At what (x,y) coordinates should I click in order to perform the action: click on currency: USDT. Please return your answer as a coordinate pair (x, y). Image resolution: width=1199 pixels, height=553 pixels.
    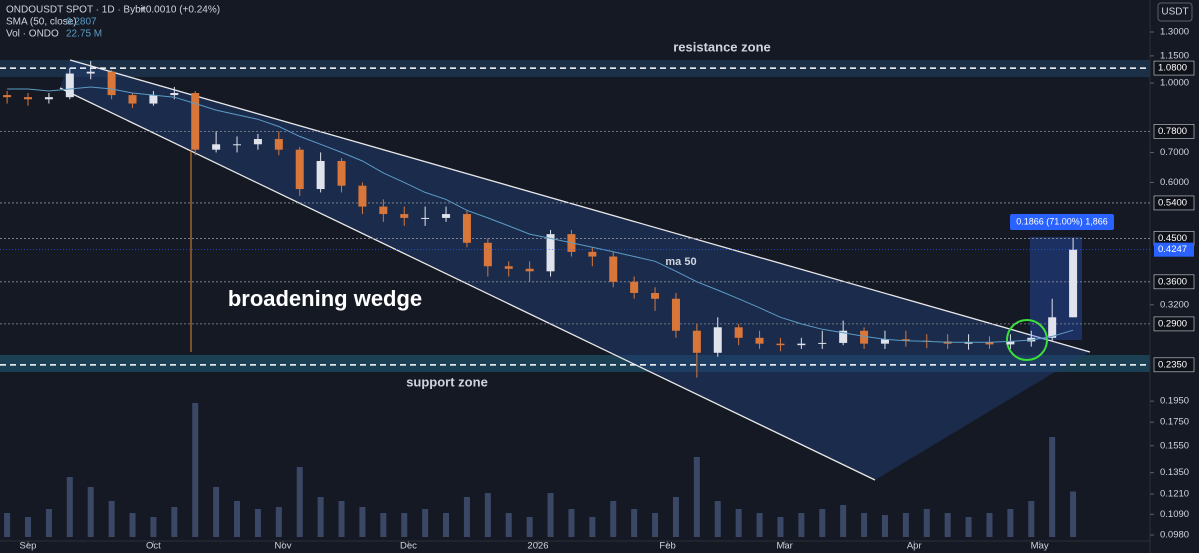
    Looking at the image, I should click on (1174, 12).